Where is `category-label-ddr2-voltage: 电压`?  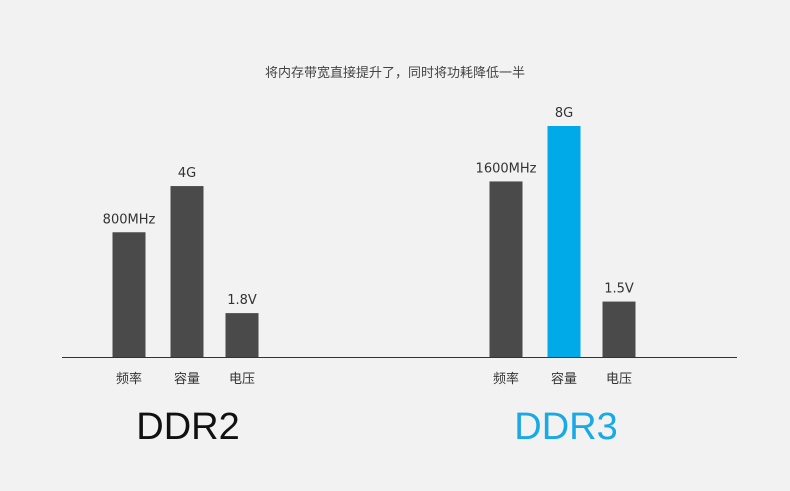
category-label-ddr2-voltage: 电压 is located at coordinates (242, 379).